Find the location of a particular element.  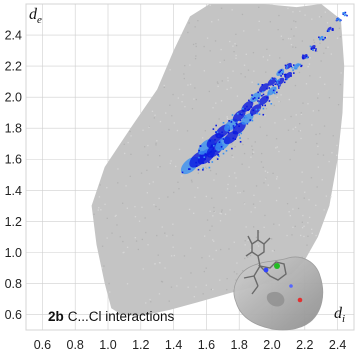

molecule-structure is located at coordinates (265, 262).